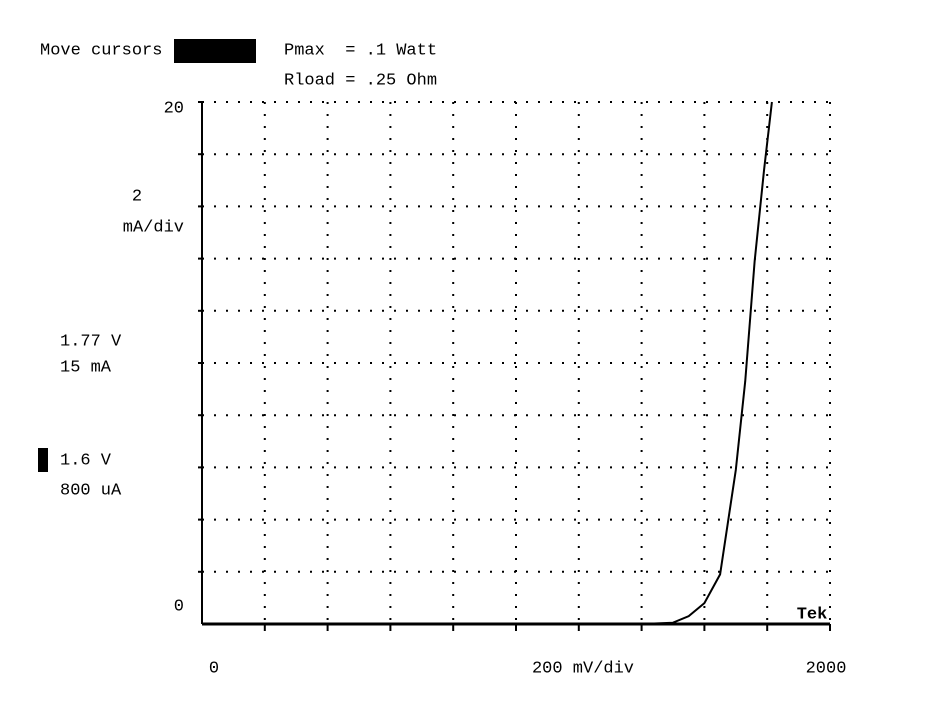 The width and height of the screenshot is (951, 704). I want to click on y-tick-label: 20, so click(174, 108).